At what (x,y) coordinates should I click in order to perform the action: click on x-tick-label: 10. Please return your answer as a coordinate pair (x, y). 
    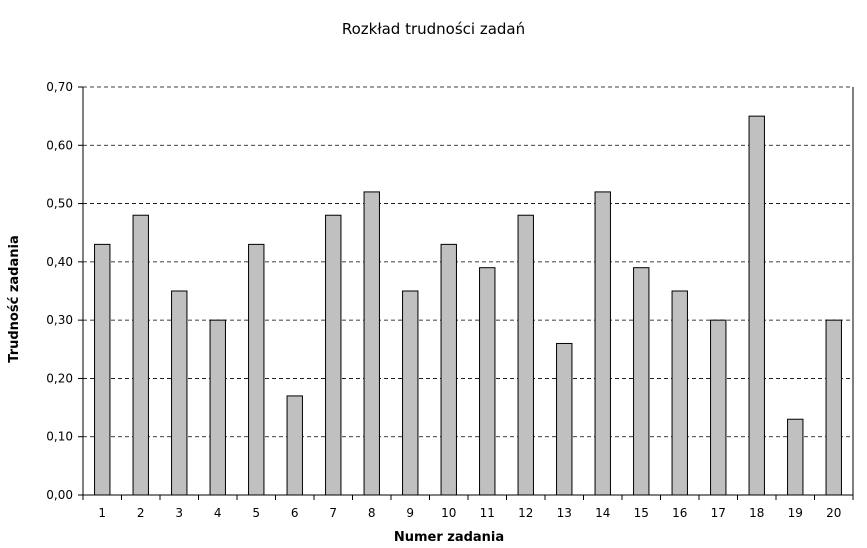
    Looking at the image, I should click on (448, 513).